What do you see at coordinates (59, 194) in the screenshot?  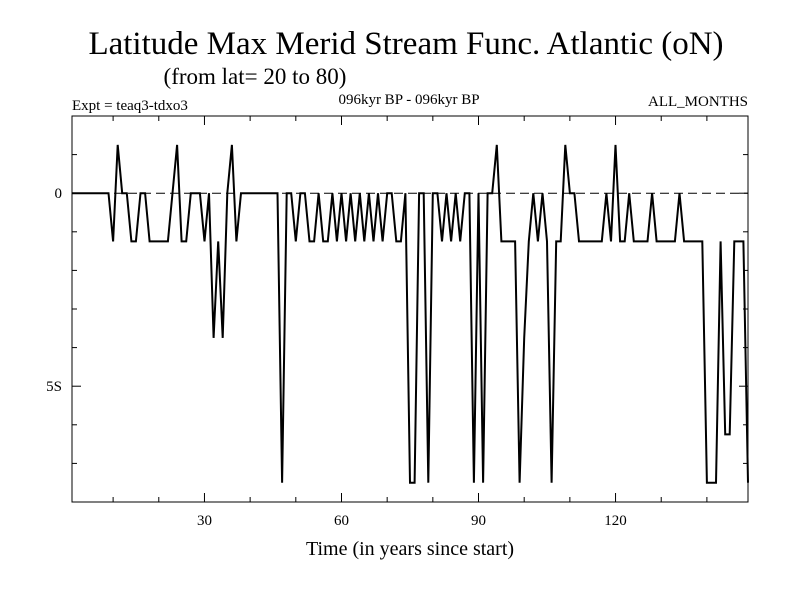 I see `y-tick-label: 0` at bounding box center [59, 194].